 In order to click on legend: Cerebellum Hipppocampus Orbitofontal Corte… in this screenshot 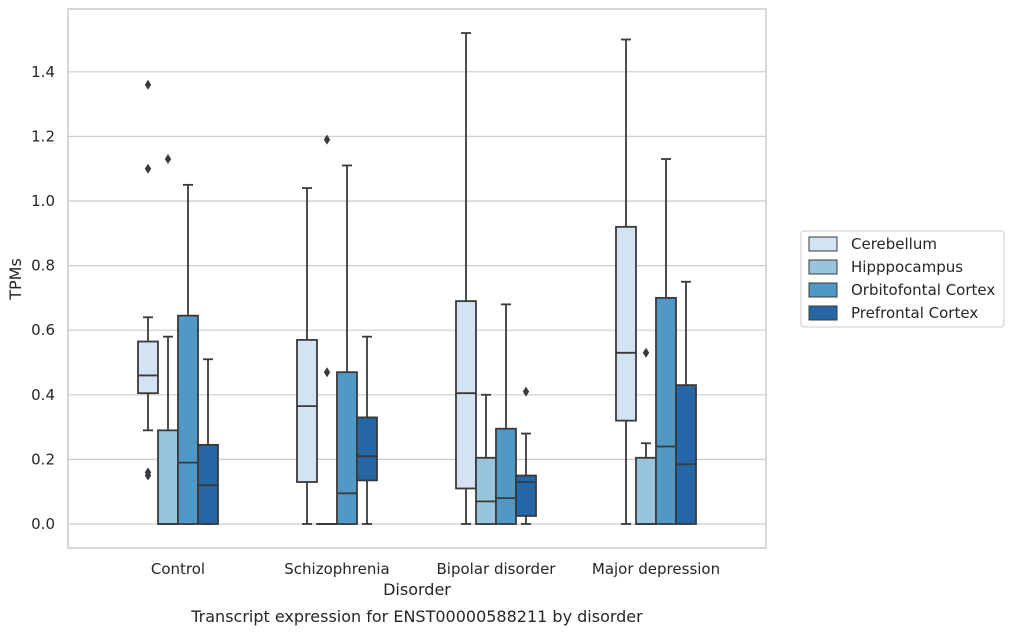, I will do `click(902, 279)`.